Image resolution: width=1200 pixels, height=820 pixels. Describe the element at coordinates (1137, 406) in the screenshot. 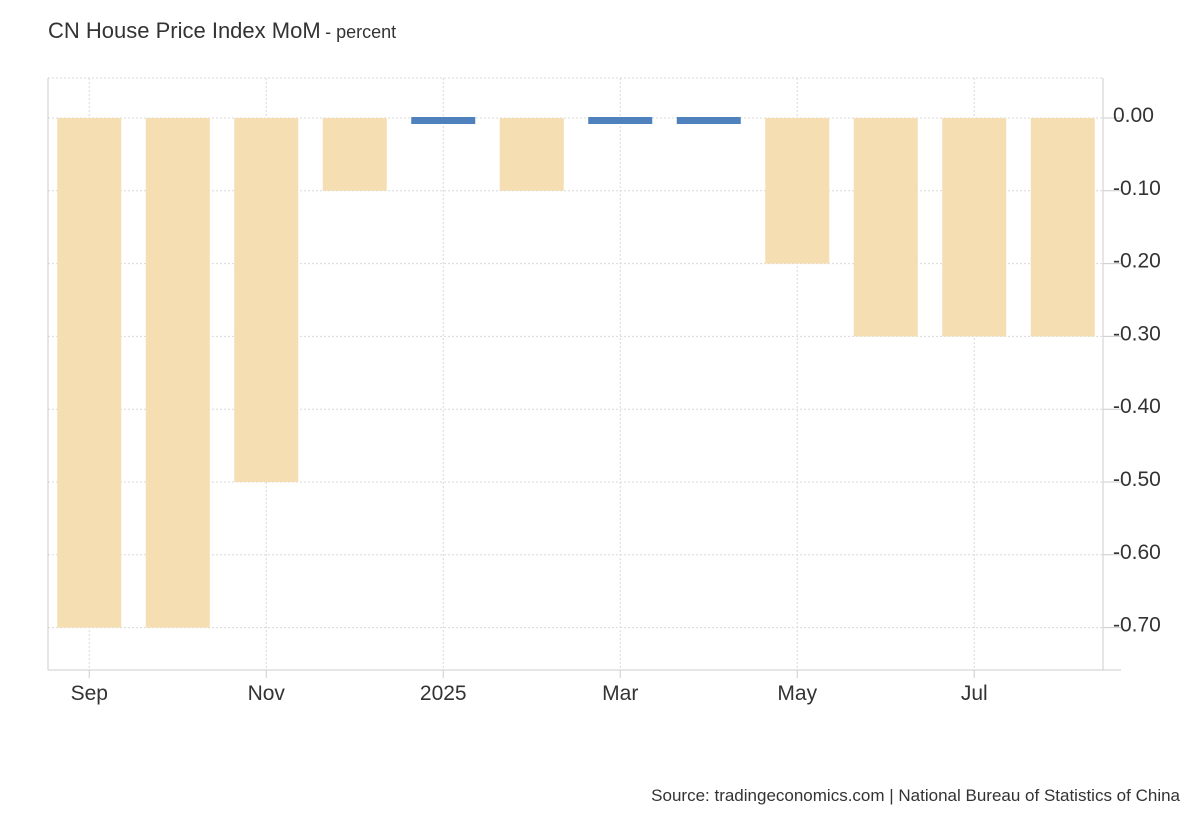

I see `y-tick-label: -0.40` at that location.